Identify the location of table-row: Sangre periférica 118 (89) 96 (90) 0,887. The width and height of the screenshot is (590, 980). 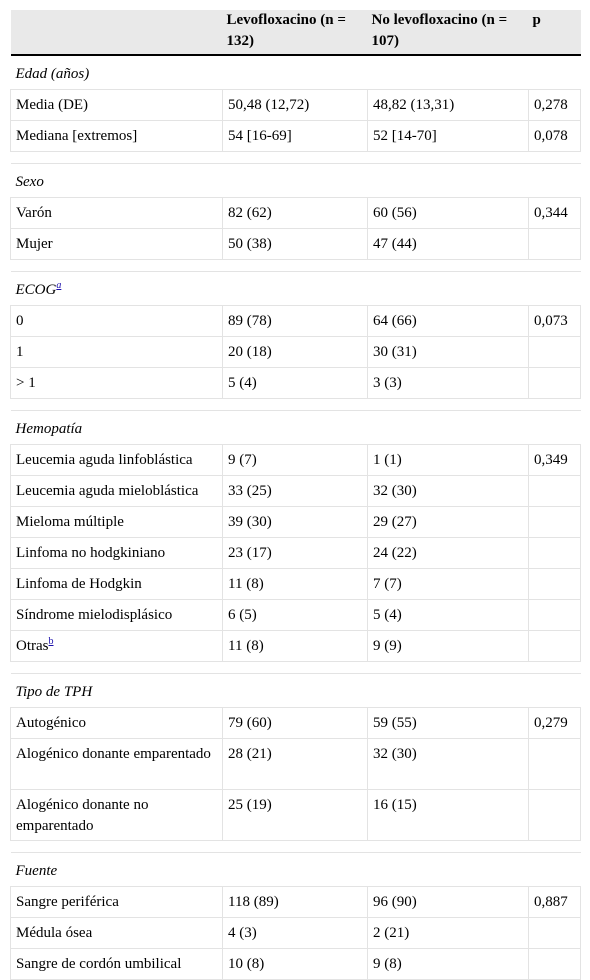
(295, 901).